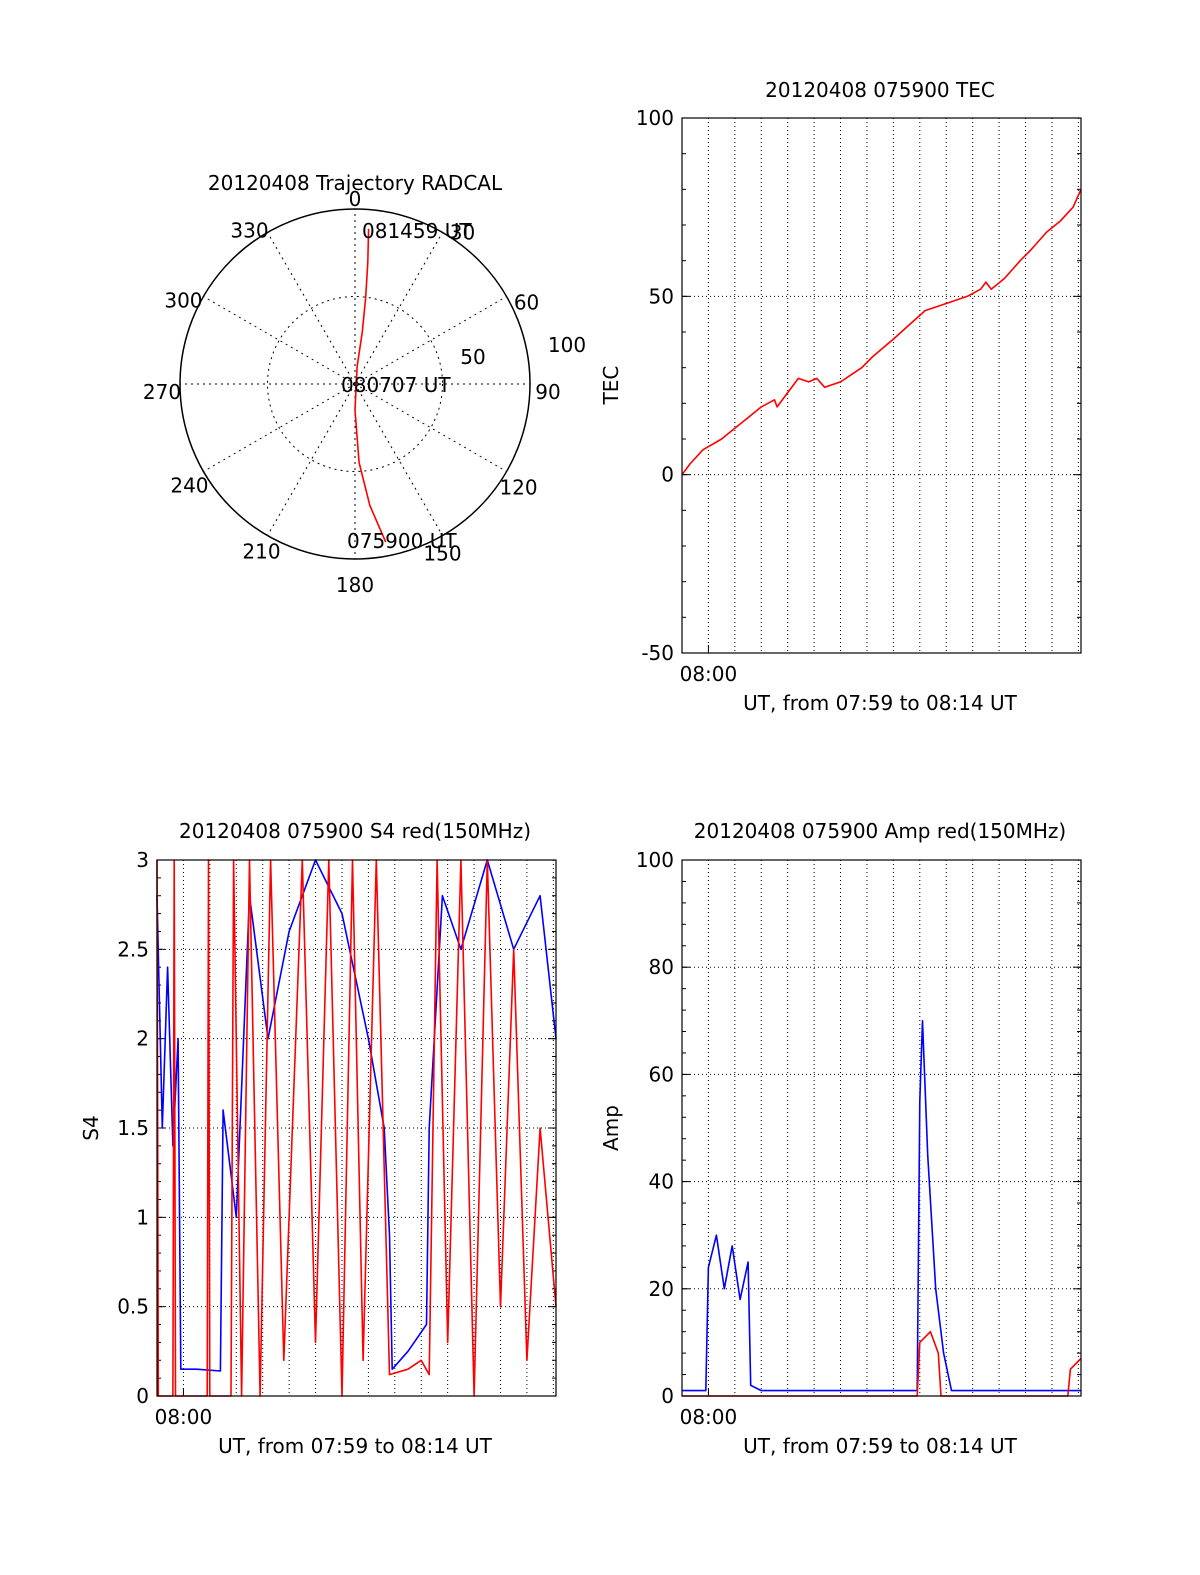 The image size is (1200, 1575). Describe the element at coordinates (709, 1417) in the screenshot. I see `amp-xtick-label: 08:00` at that location.